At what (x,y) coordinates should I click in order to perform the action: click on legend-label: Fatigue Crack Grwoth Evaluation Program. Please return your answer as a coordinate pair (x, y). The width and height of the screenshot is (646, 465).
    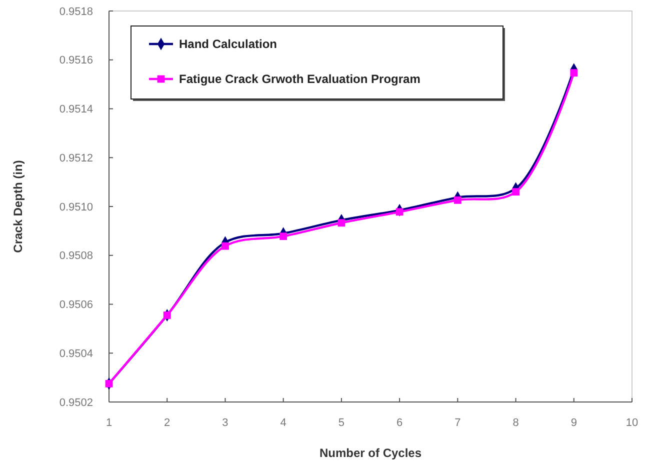
    Looking at the image, I should click on (299, 79).